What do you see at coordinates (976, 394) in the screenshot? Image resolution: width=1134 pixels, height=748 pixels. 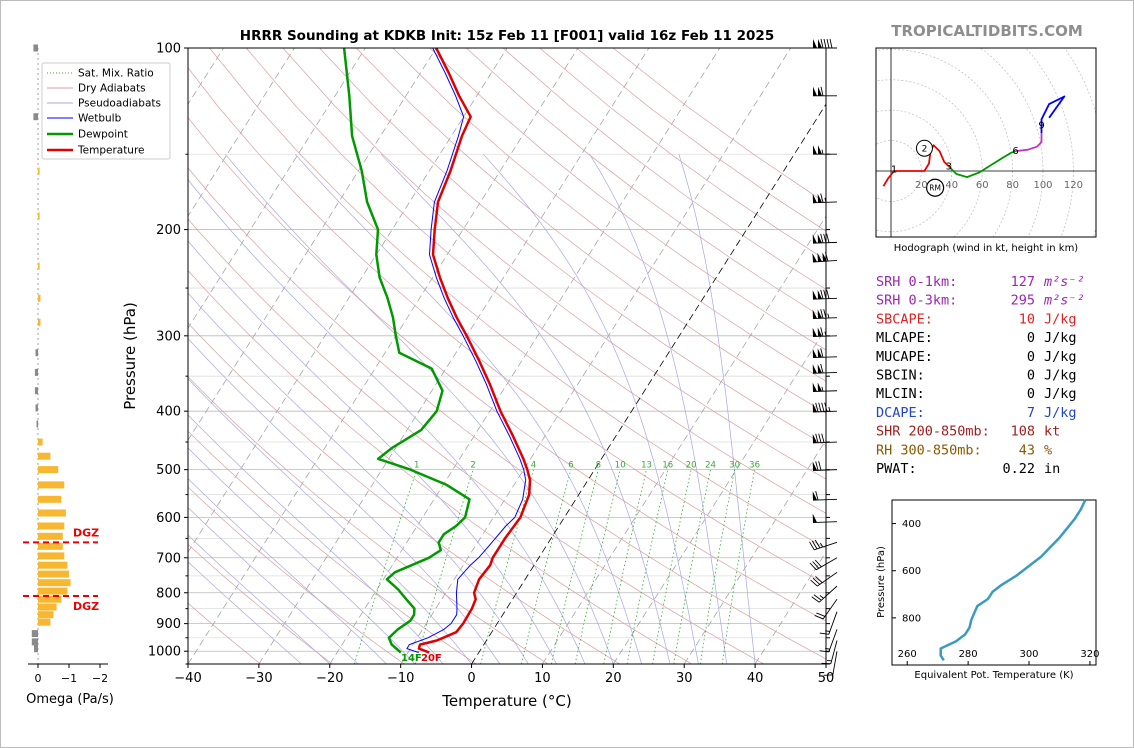 I see `index-row: MLCIN: 0 J/kg` at bounding box center [976, 394].